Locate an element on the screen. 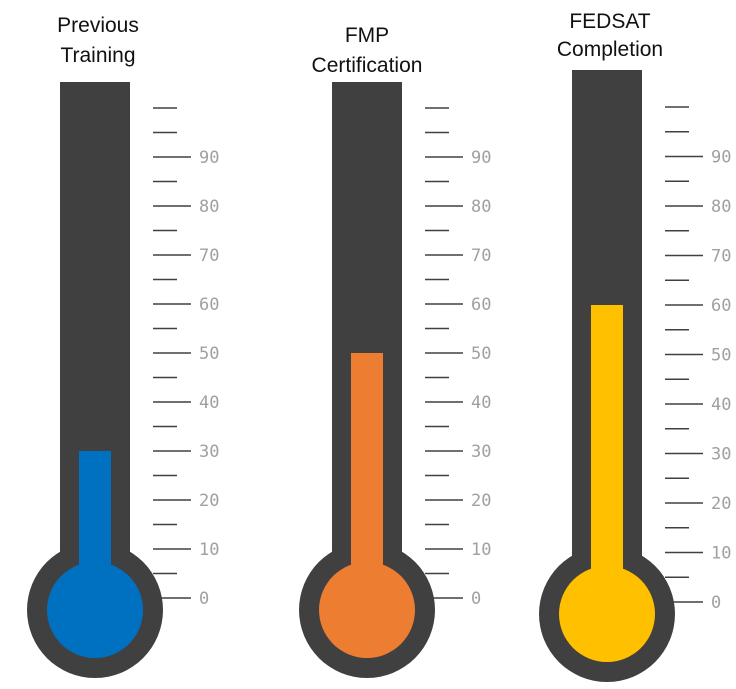 This screenshot has height=689, width=736. thermometer-title-line: Previous is located at coordinates (98, 25).